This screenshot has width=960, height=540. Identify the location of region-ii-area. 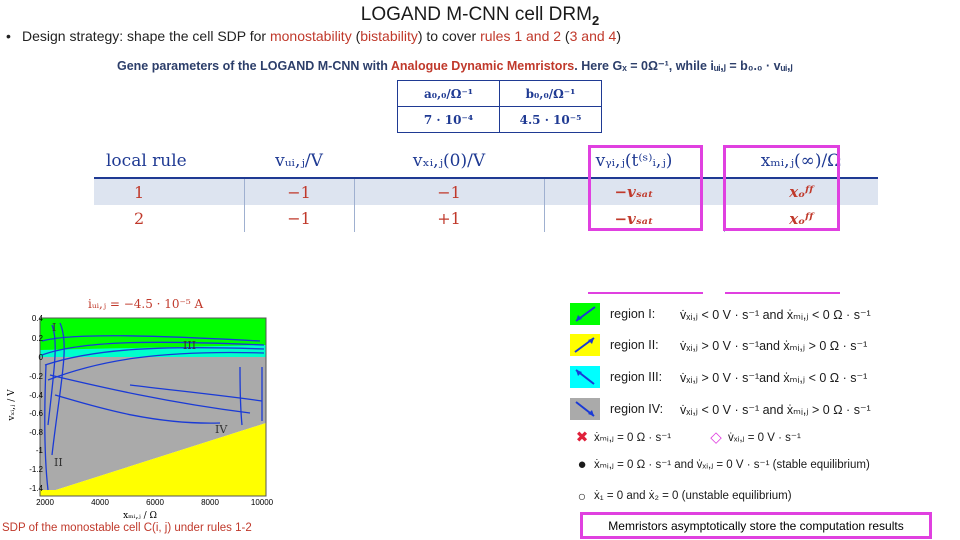
(153, 459).